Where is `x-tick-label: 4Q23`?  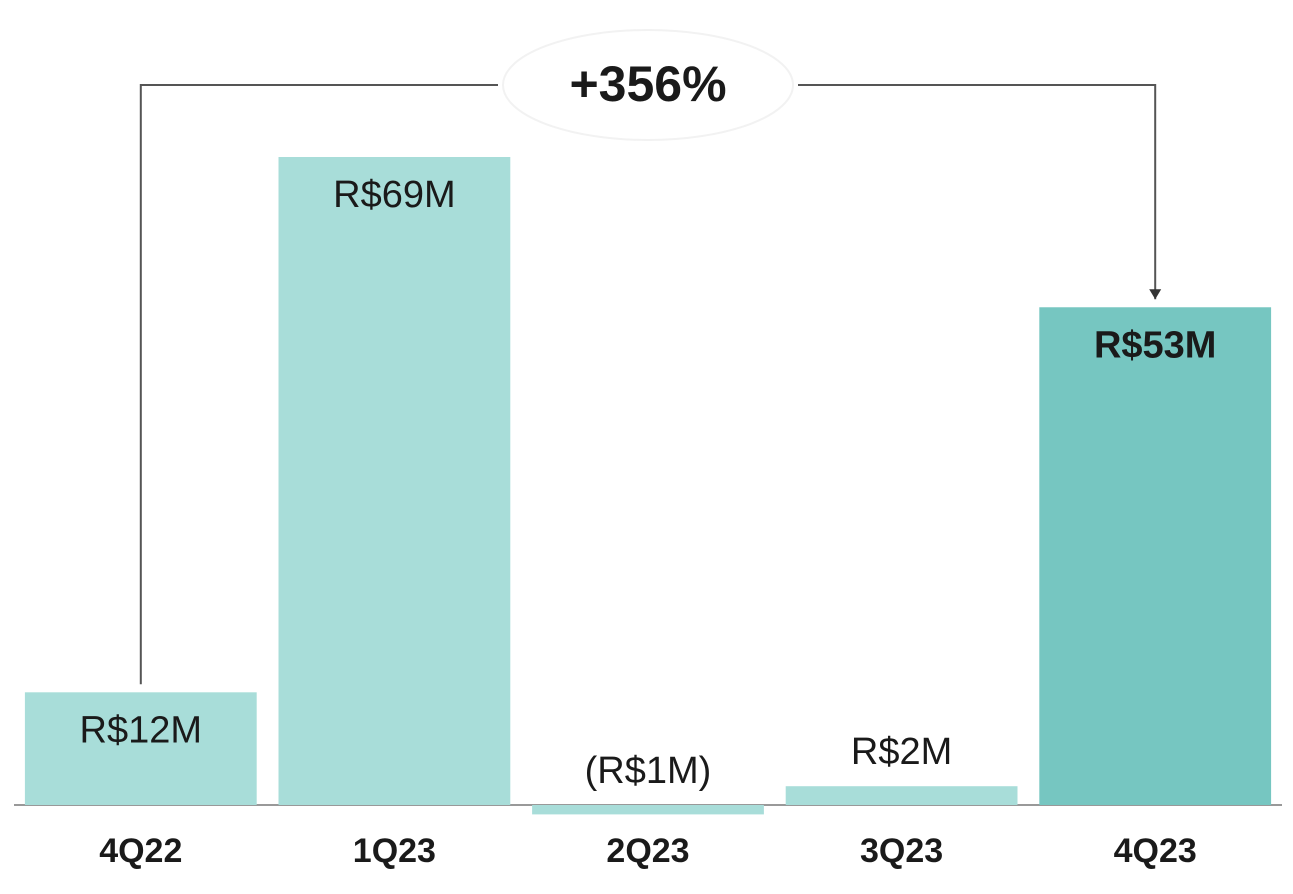
x-tick-label: 4Q23 is located at coordinates (1155, 851).